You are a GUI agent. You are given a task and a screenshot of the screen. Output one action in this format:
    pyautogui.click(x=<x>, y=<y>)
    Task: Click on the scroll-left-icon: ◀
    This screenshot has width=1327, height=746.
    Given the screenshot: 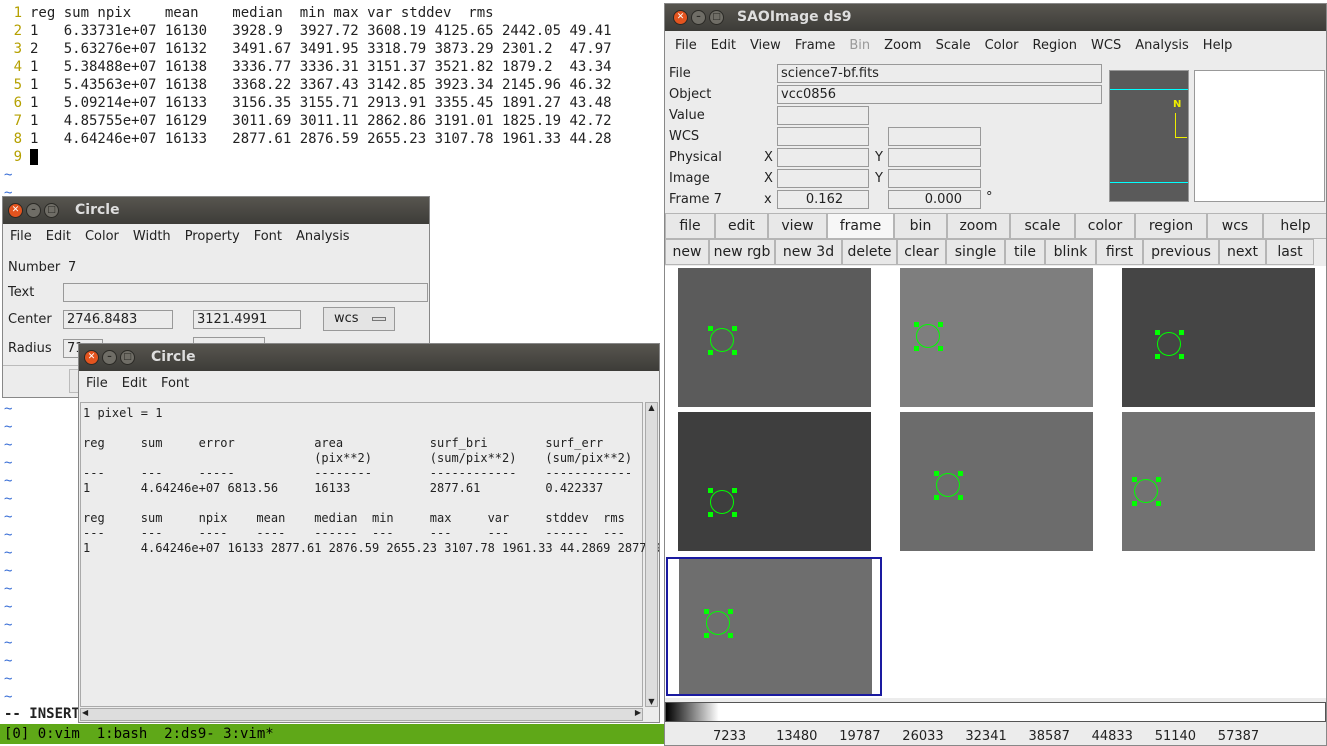 What is the action you would take?
    pyautogui.click(x=85, y=712)
    